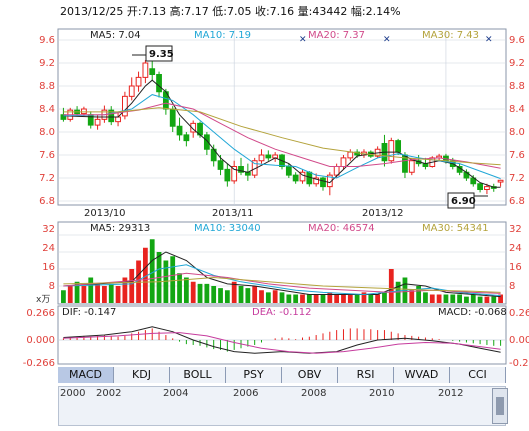 This screenshot has height=431, width=529. I want to click on price-ma20-line, so click(282, 135).